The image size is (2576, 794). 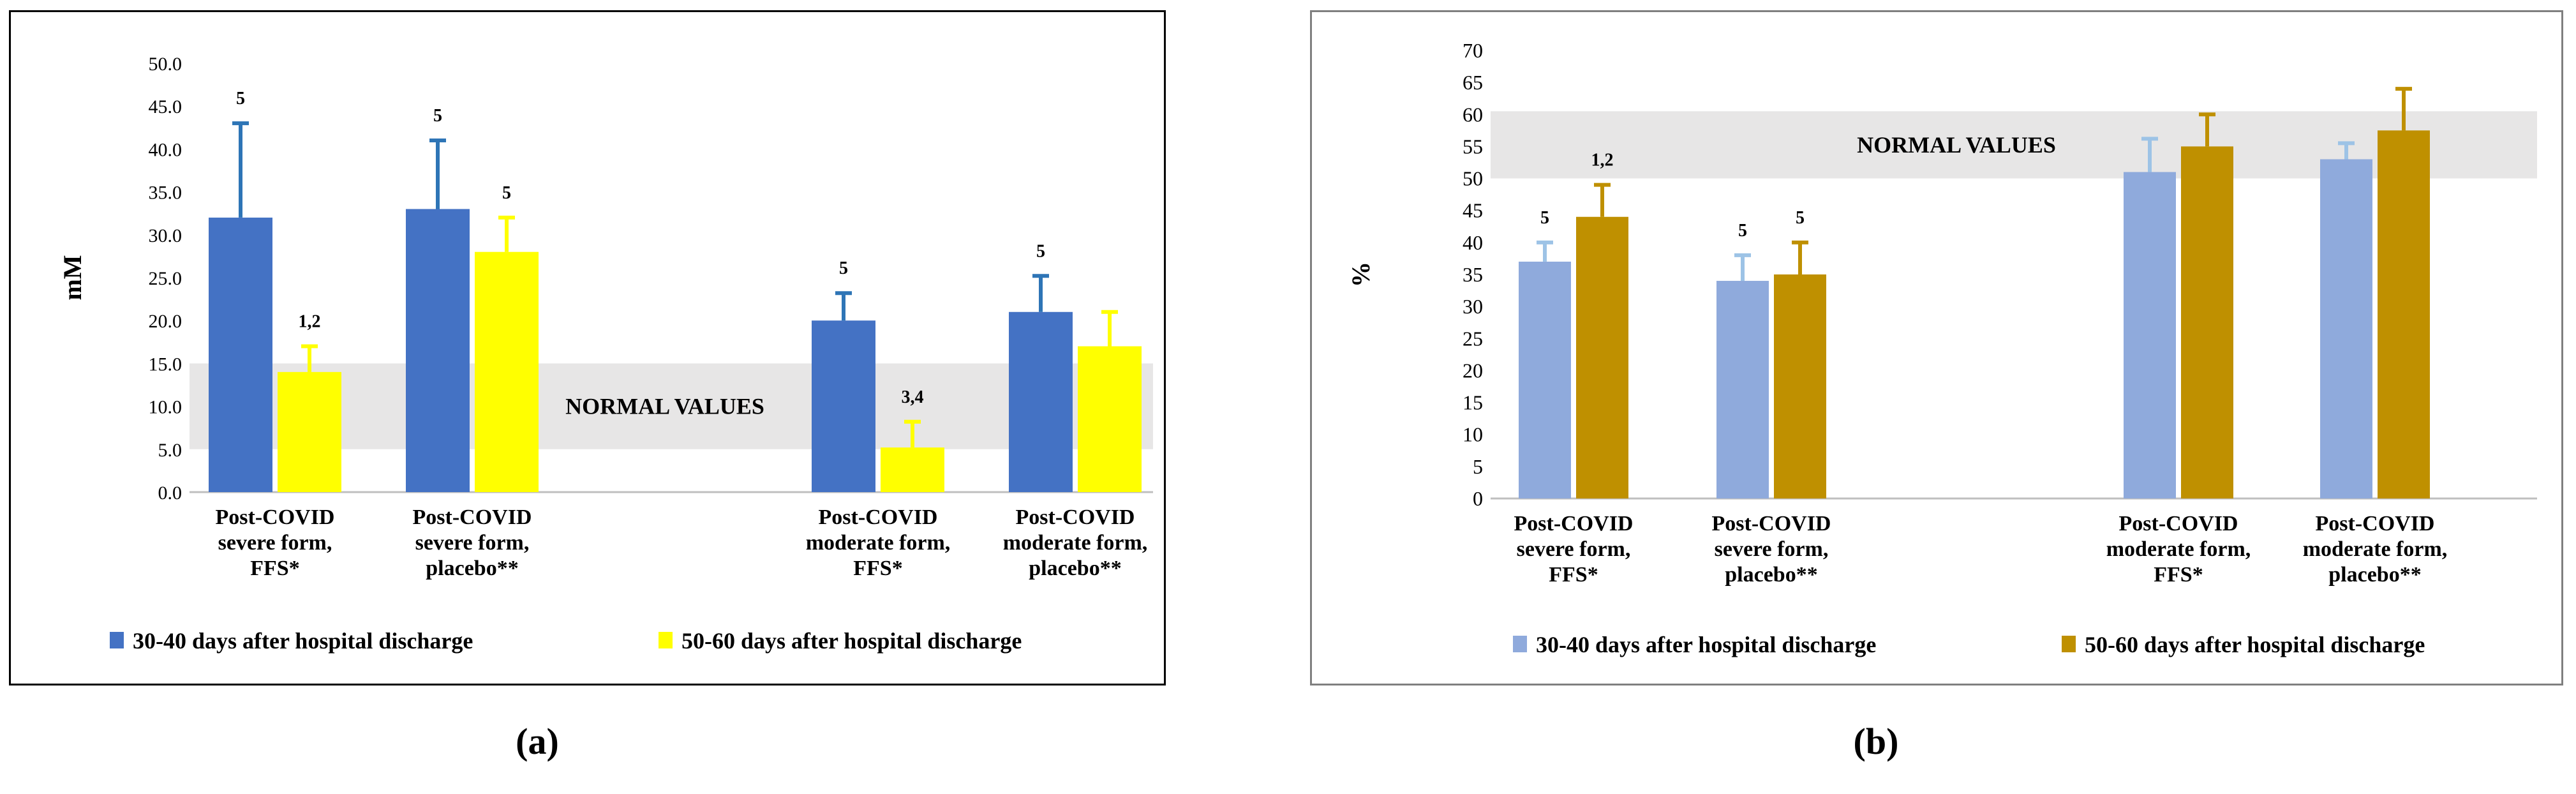 What do you see at coordinates (1478, 498) in the screenshot?
I see `y-tick-label: 0` at bounding box center [1478, 498].